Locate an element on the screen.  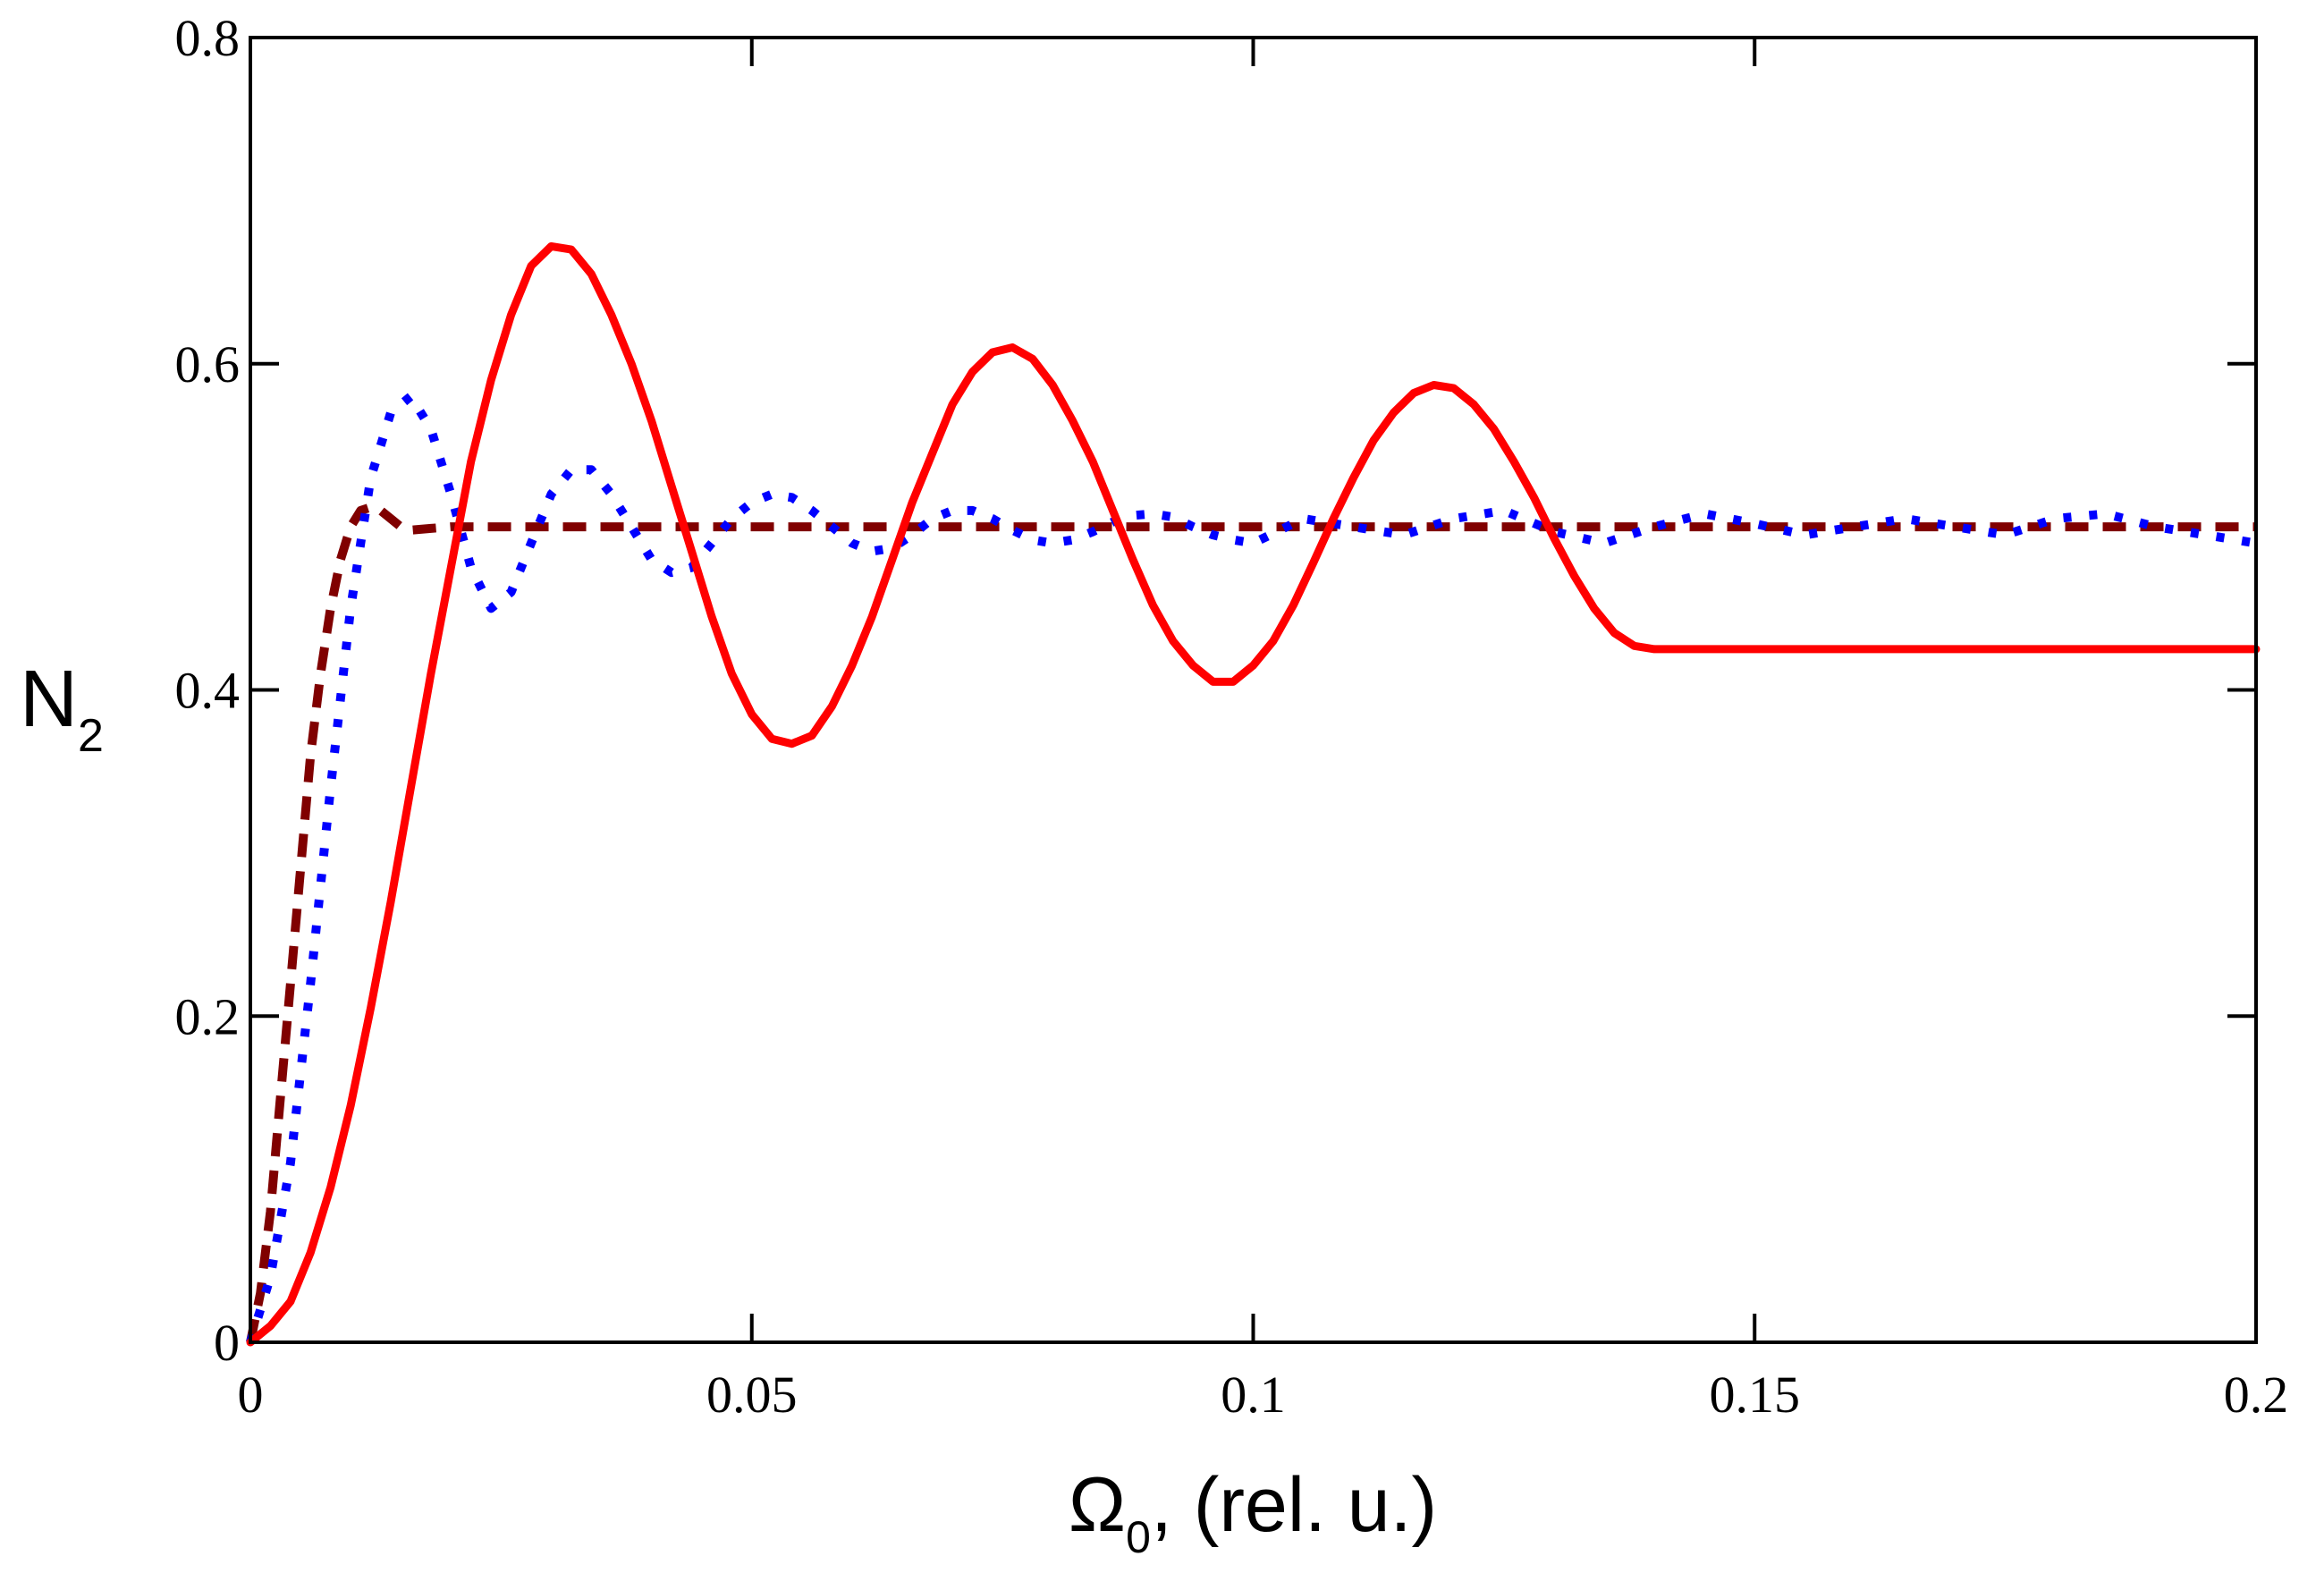
x-axis-text: , (rel. u.) is located at coordinates (1294, 1505).